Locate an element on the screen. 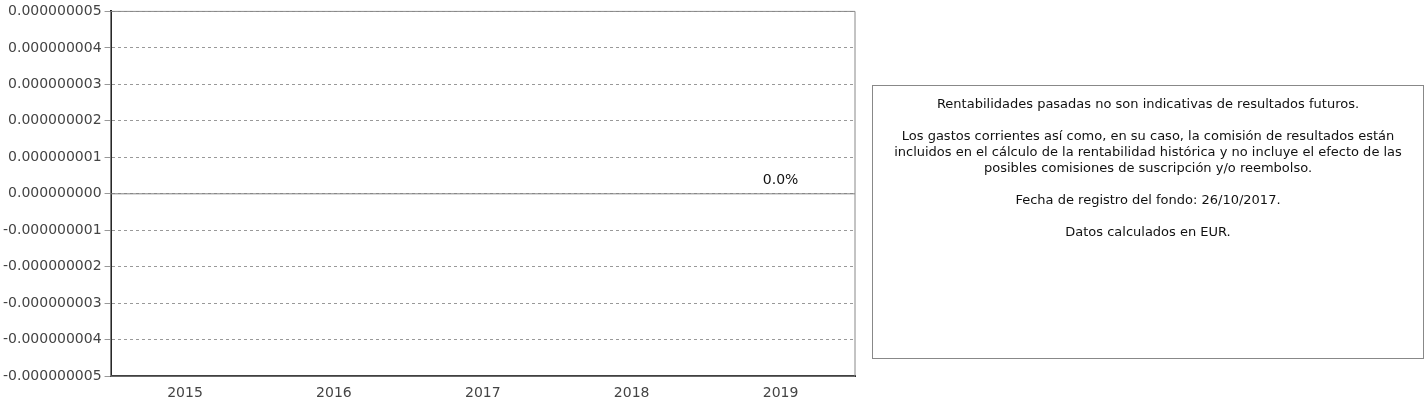 The height and width of the screenshot is (405, 1427). x-tick-label: 2016 is located at coordinates (334, 392).